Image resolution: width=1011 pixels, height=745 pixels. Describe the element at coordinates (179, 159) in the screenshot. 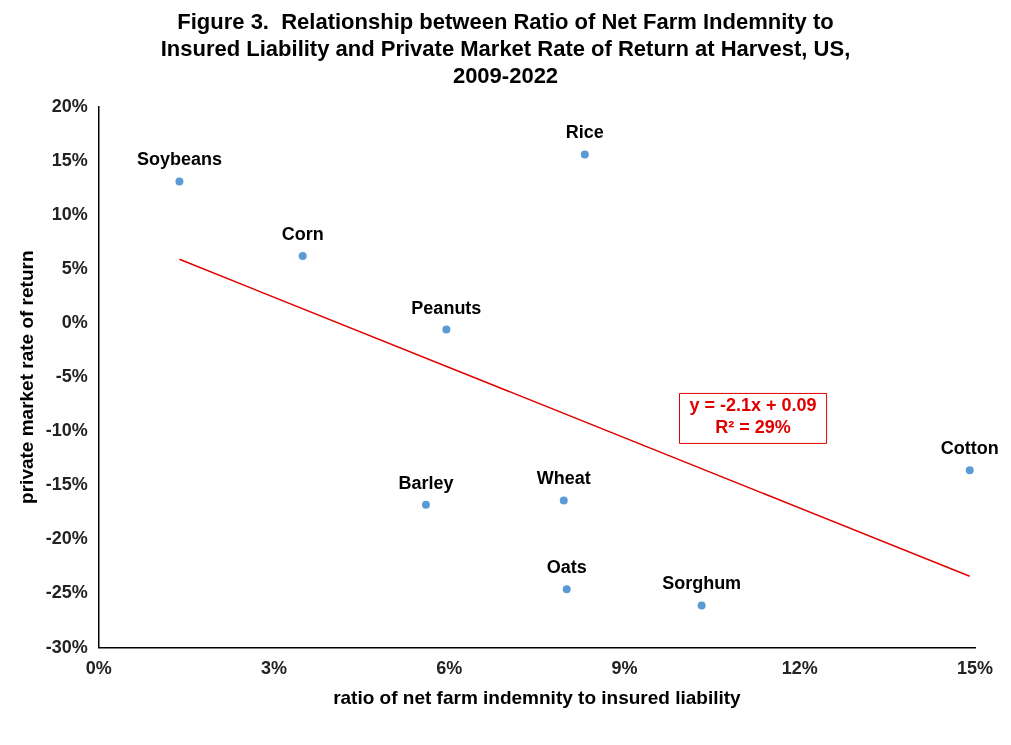

I see `annotation: Soybeans` at that location.